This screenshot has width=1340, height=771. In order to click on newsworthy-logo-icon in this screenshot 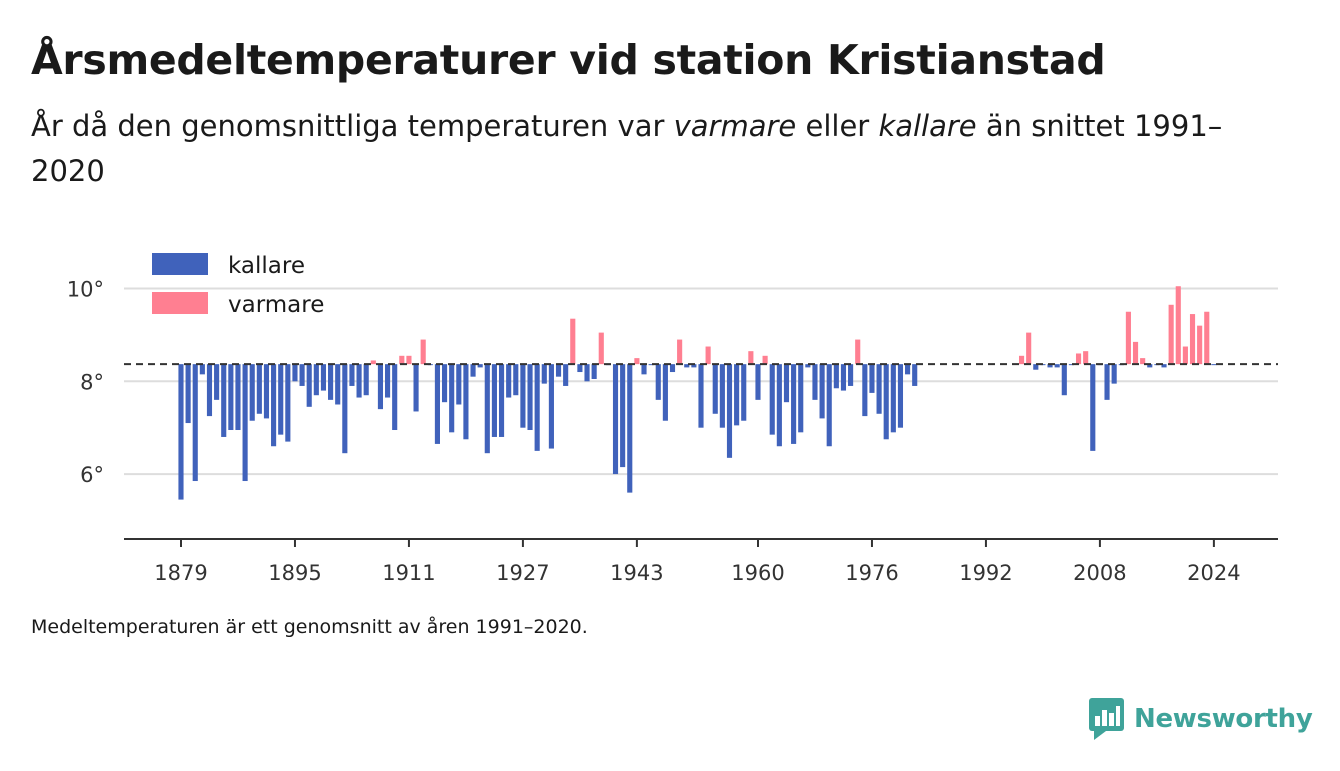, I will do `click(1106, 719)`.